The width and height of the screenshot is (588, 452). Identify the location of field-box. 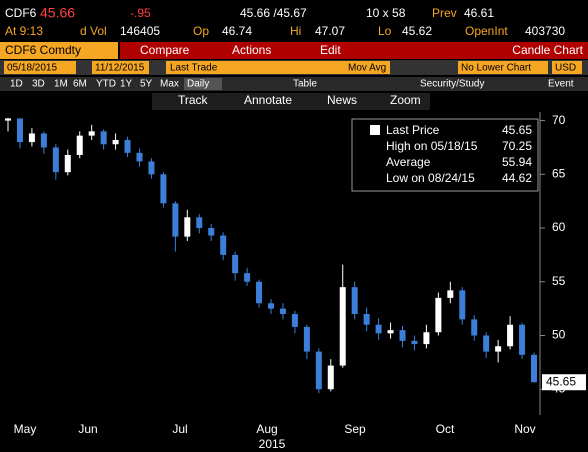
(278, 67).